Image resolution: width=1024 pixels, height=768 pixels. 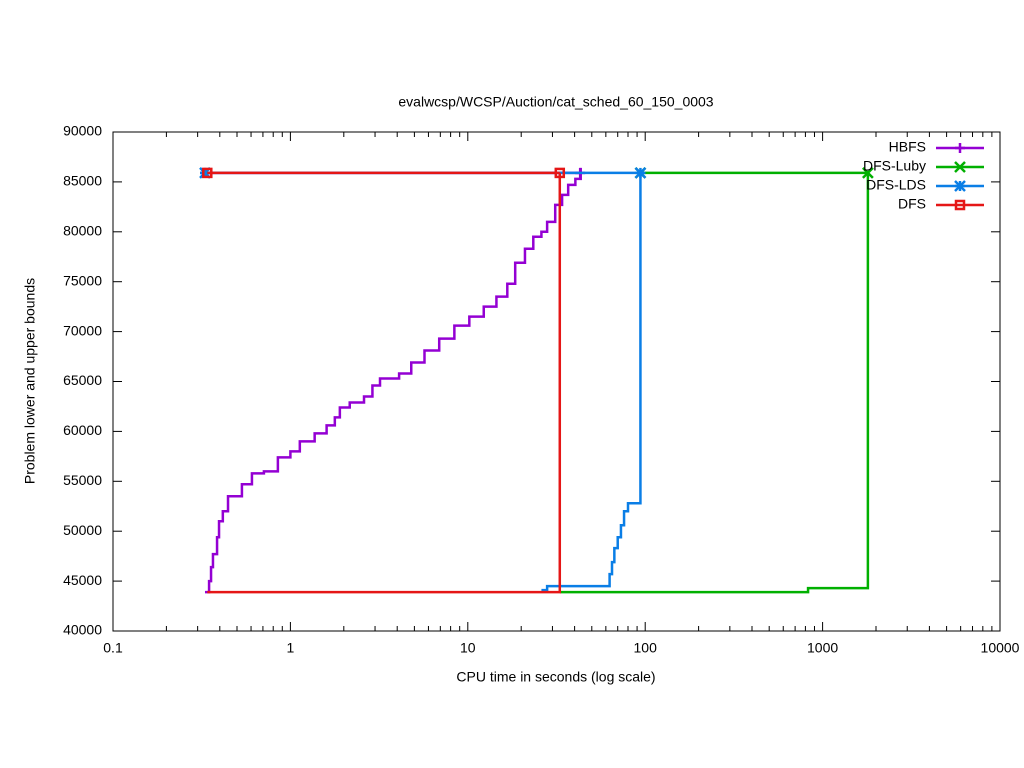 I want to click on legend-label: DFS-LDS, so click(x=896, y=185).